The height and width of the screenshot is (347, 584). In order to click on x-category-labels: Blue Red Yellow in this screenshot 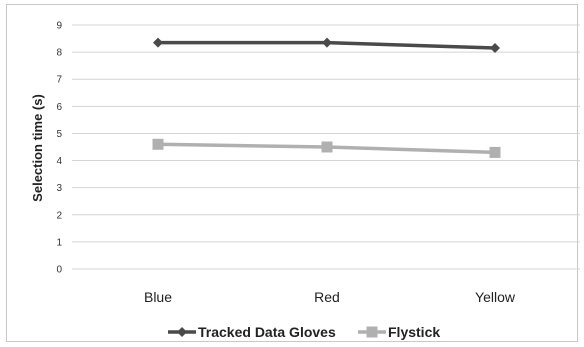, I will do `click(330, 297)`.